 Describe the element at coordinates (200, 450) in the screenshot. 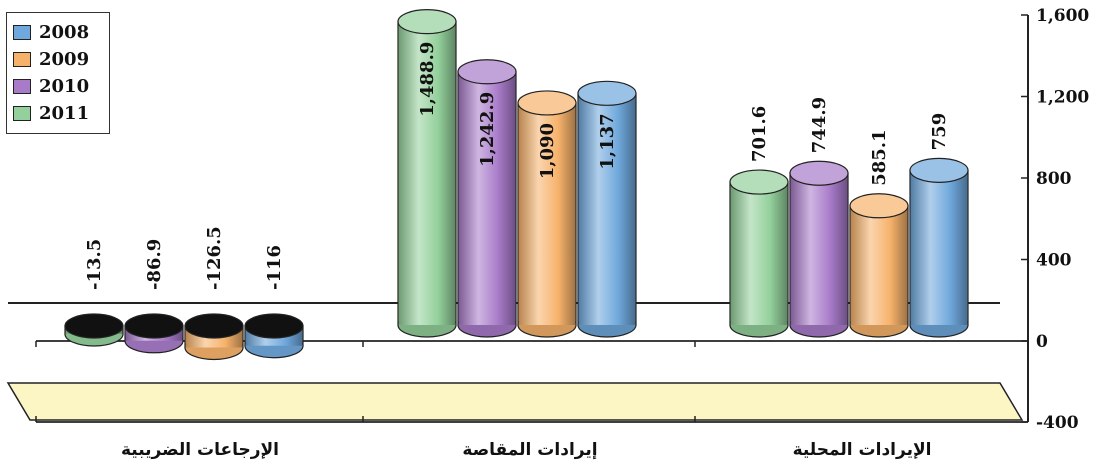

I see `x-category-label: الإرجاعات الضريبية` at that location.